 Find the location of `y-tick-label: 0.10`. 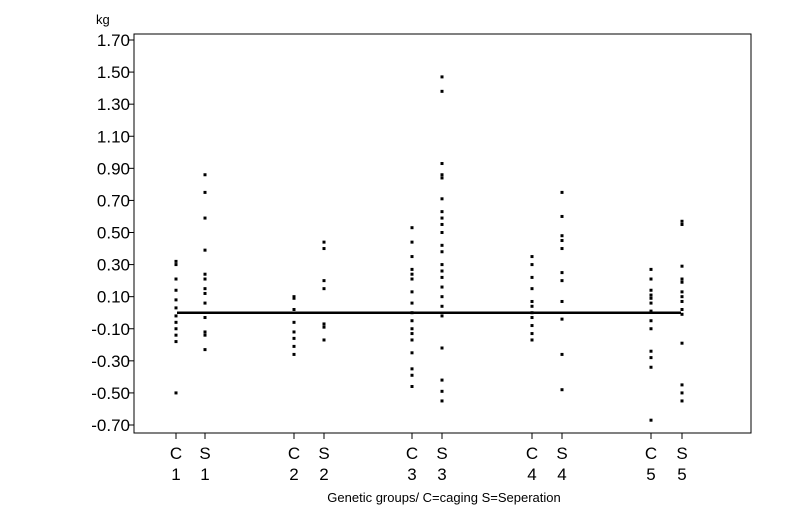

y-tick-label: 0.10 is located at coordinates (113, 297).